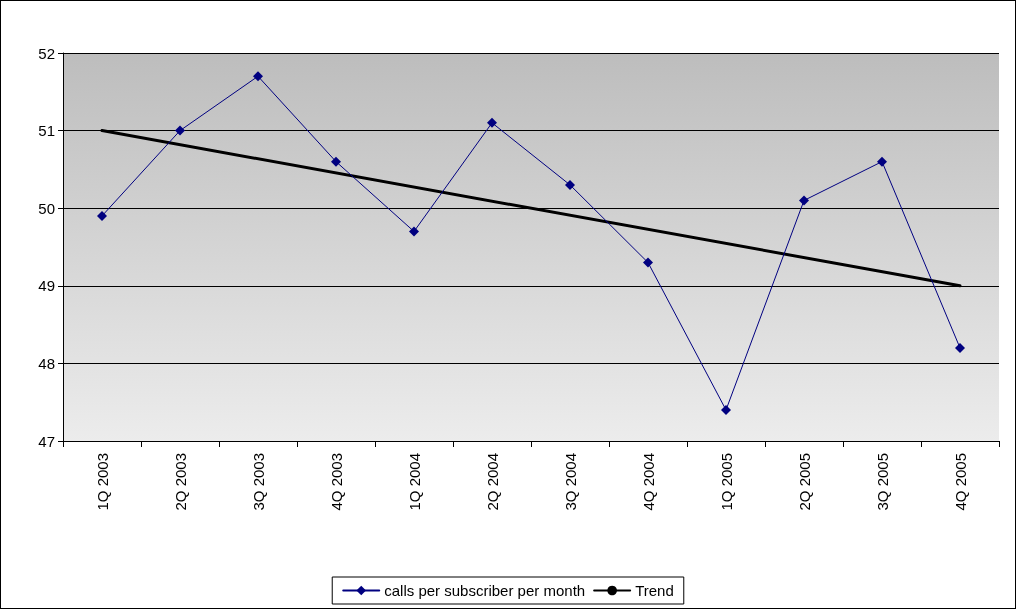 The height and width of the screenshot is (609, 1016). Describe the element at coordinates (46, 441) in the screenshot. I see `y-tick-label: 47` at that location.